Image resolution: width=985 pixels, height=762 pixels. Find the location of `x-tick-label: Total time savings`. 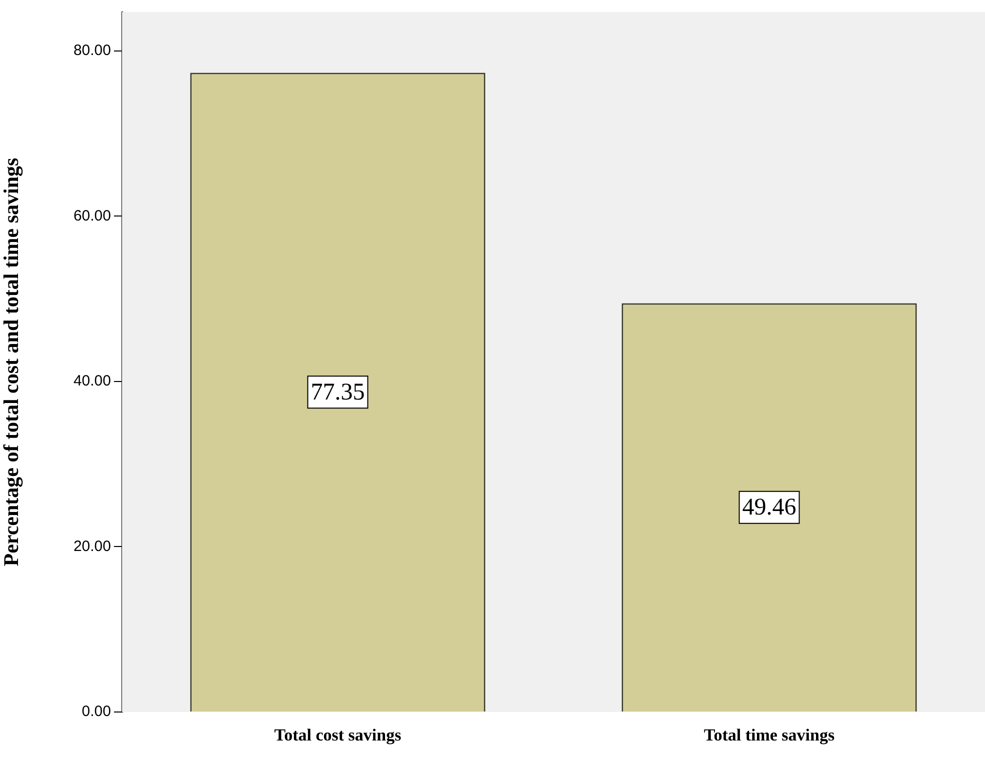

x-tick-label: Total time savings is located at coordinates (769, 735).